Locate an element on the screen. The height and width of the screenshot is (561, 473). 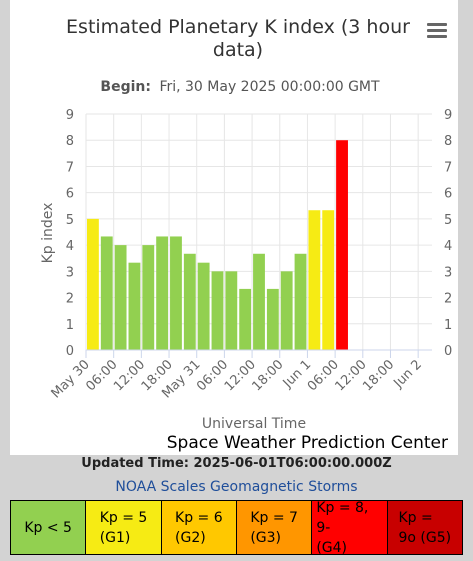
legend-cell: Kp = 5 (G1) is located at coordinates (124, 527).